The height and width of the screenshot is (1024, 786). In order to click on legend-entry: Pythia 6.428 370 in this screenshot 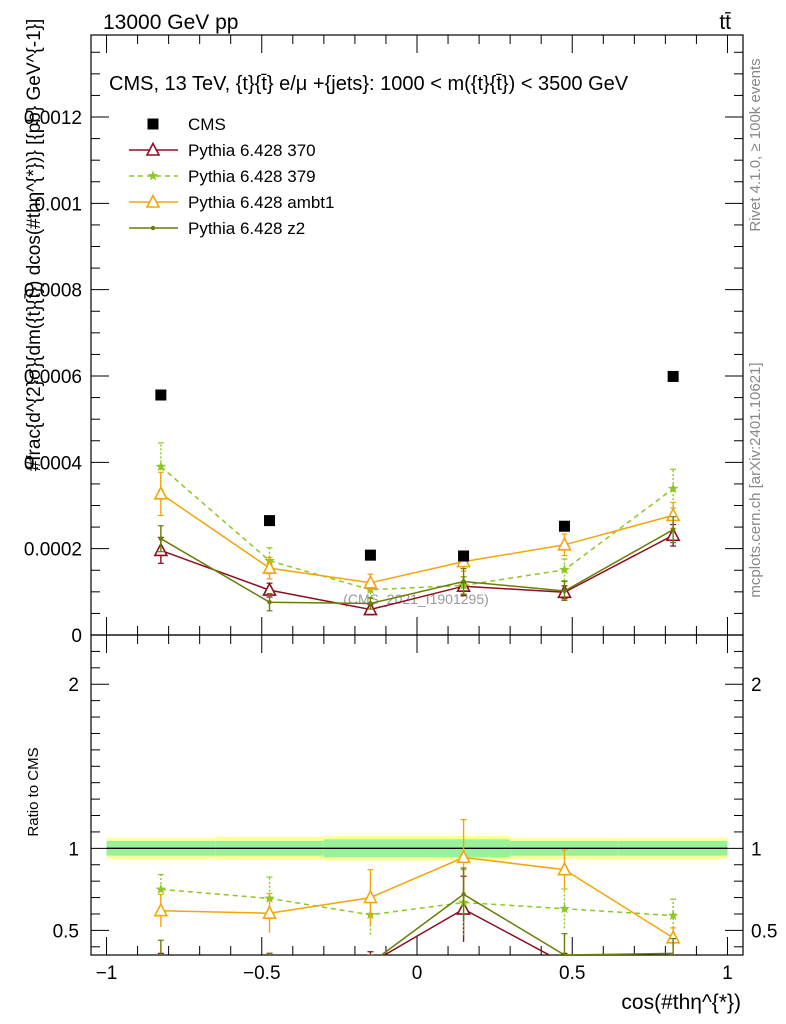, I will do `click(222, 150)`.